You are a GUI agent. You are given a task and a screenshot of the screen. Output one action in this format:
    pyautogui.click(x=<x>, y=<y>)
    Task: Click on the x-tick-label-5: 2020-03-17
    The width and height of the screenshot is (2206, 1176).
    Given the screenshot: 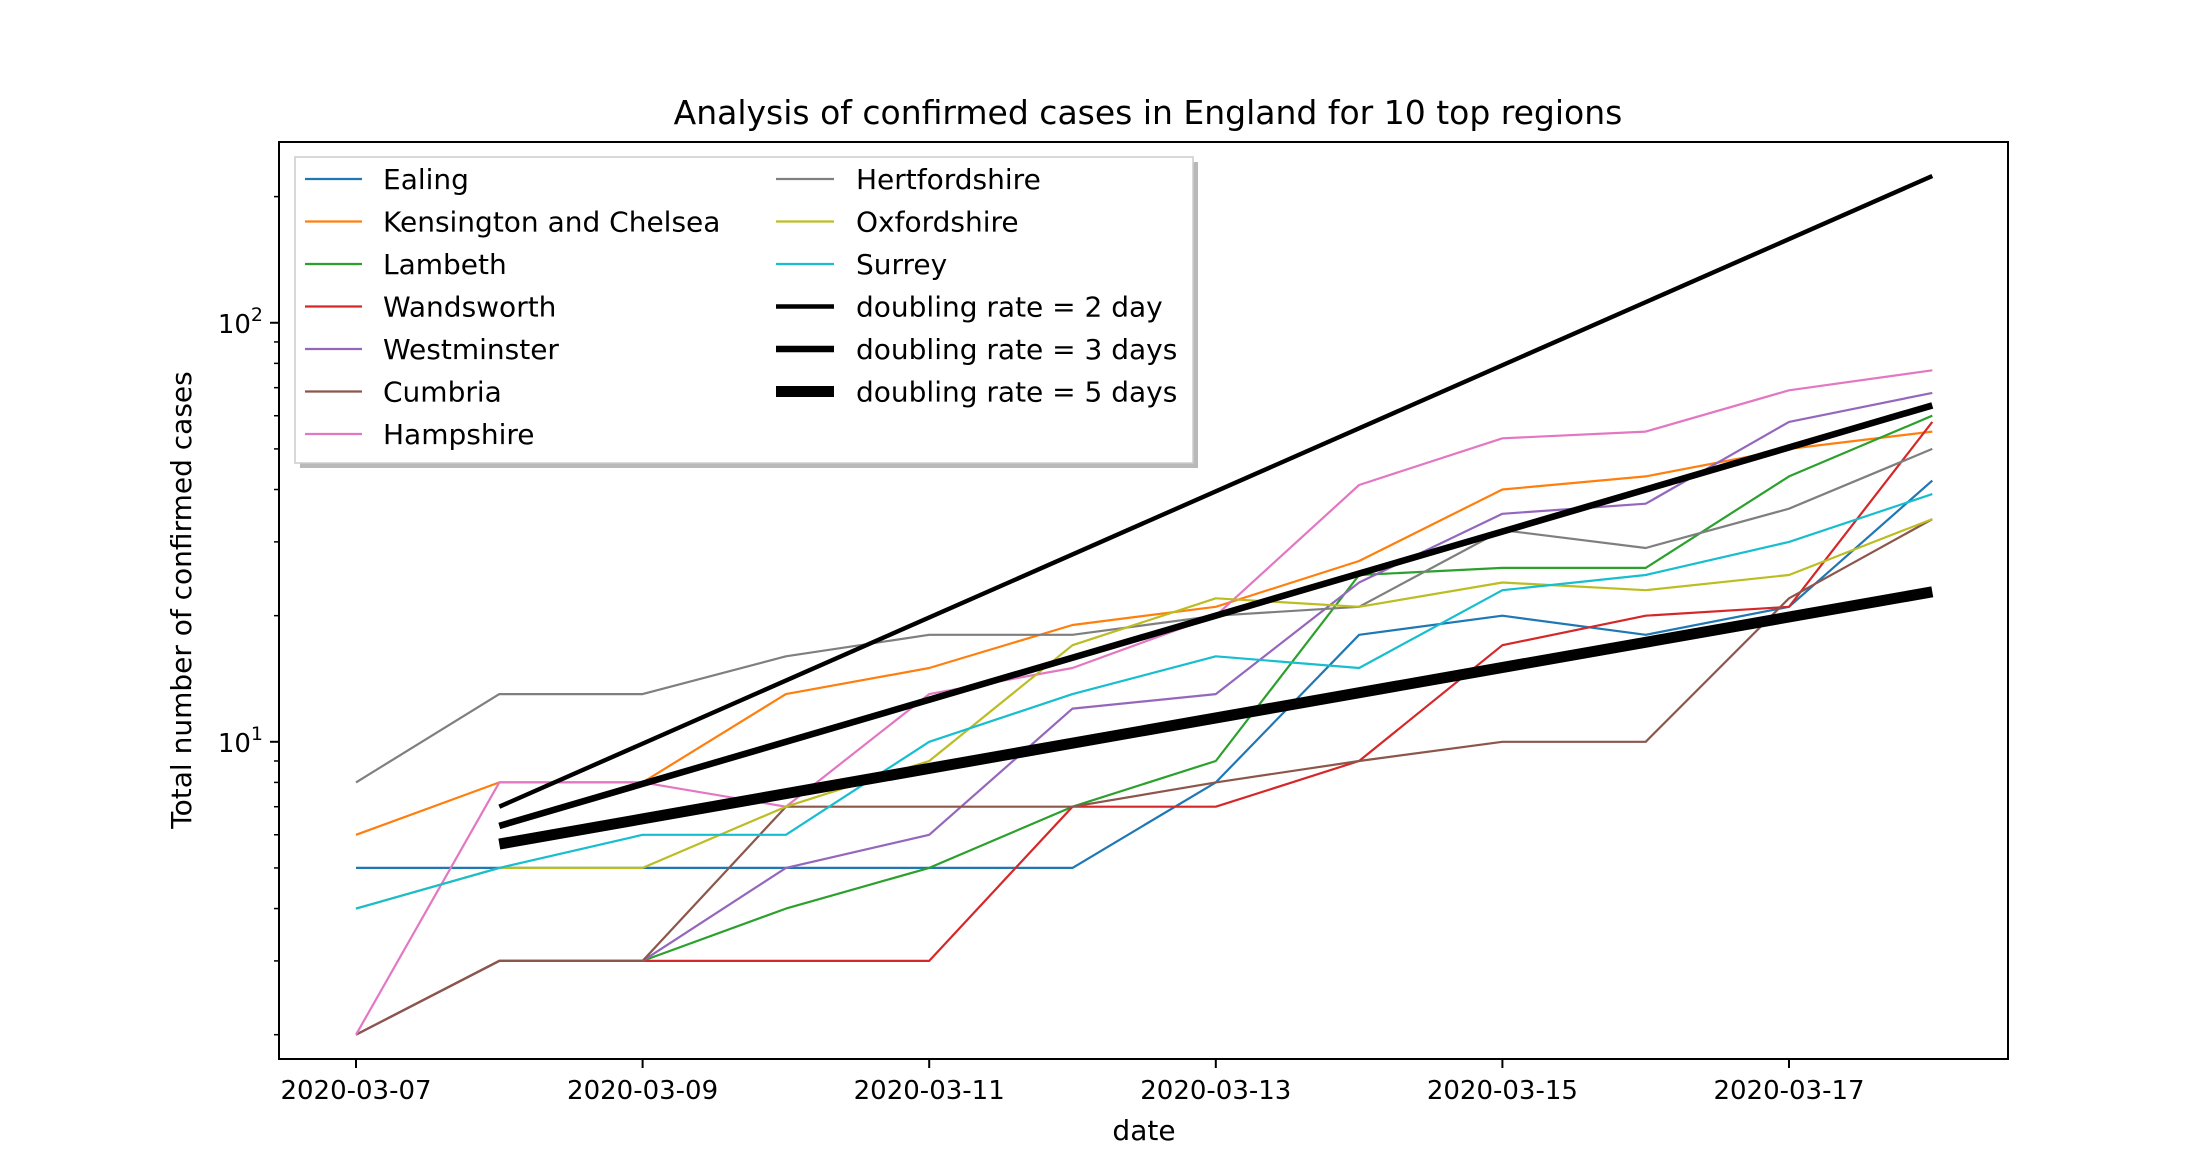 What is the action you would take?
    pyautogui.click(x=1788, y=1091)
    